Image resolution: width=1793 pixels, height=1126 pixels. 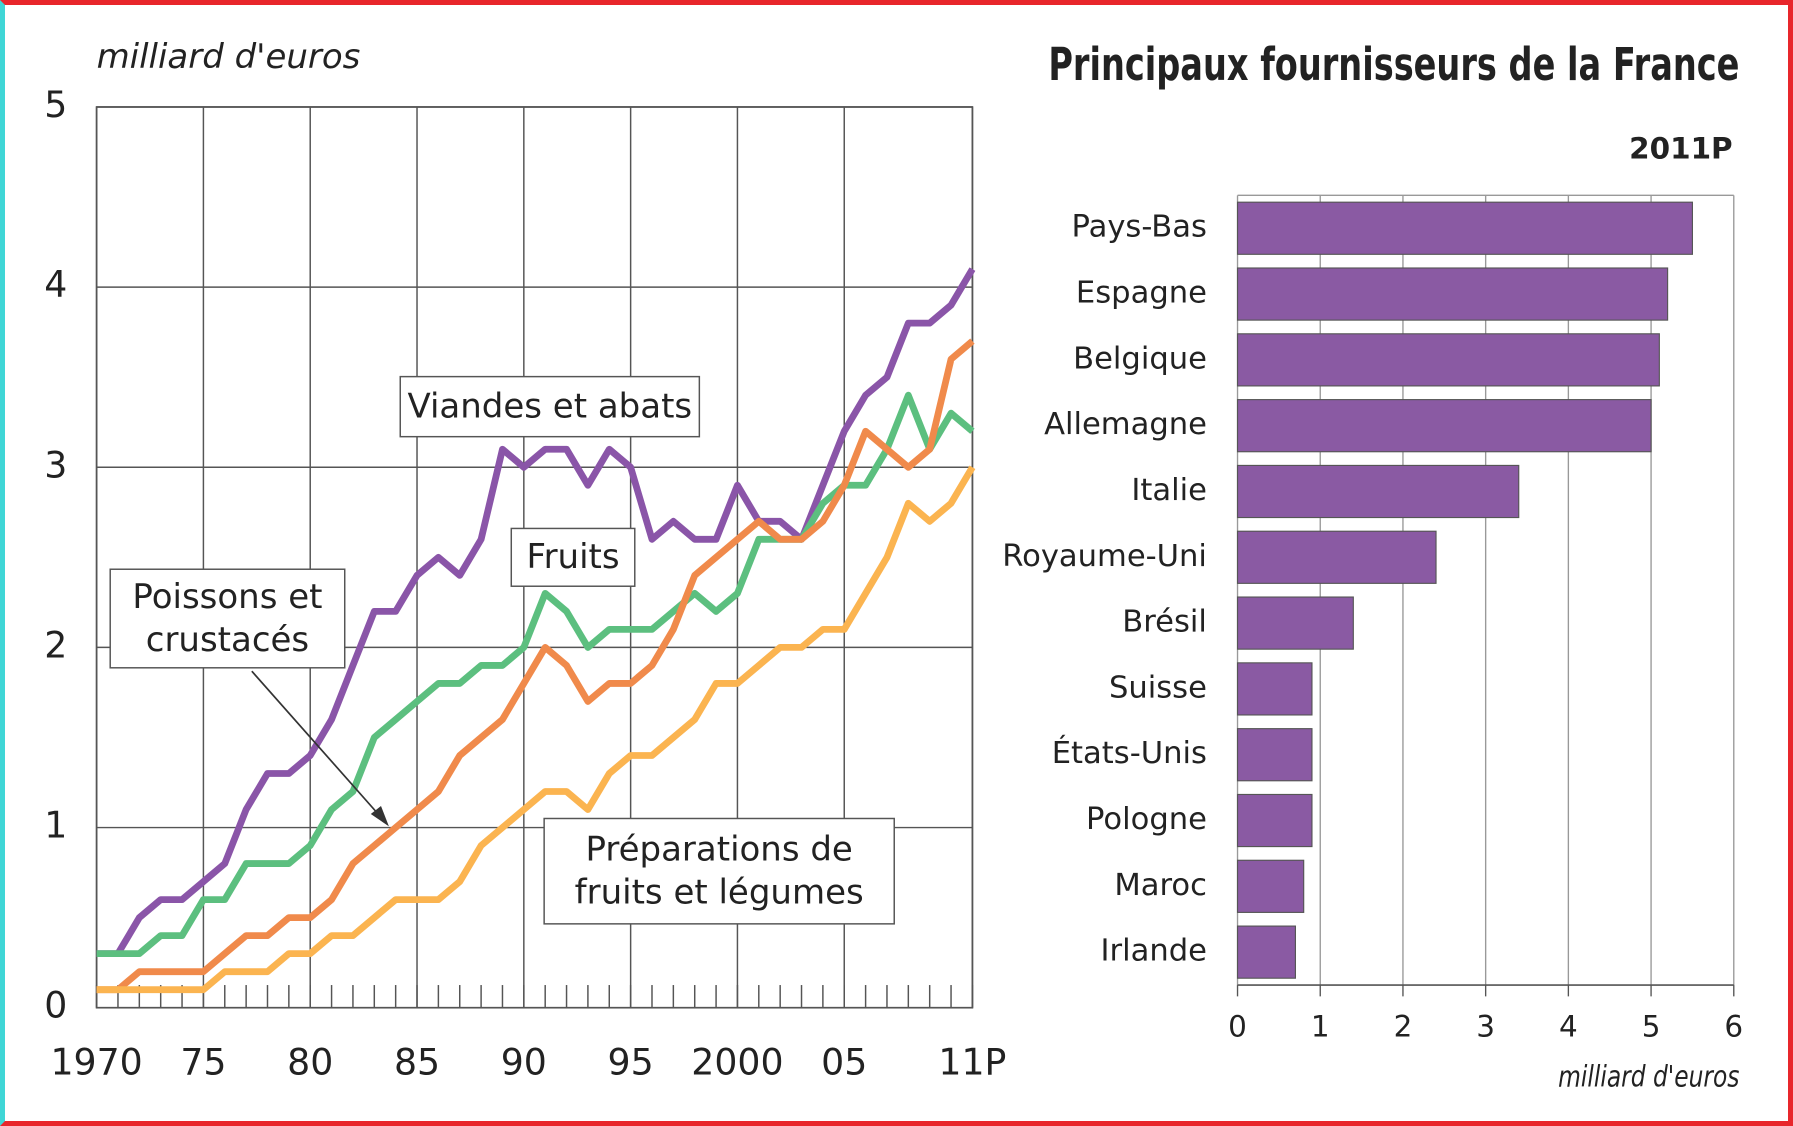 I want to click on y-tick-label: Suisse, so click(x=1158, y=687).